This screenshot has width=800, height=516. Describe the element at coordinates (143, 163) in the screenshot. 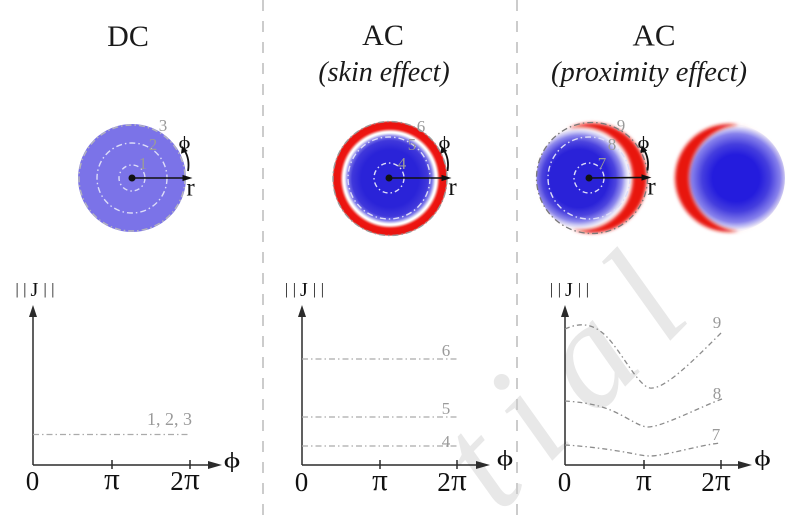

I see `svg-text: 1` at that location.